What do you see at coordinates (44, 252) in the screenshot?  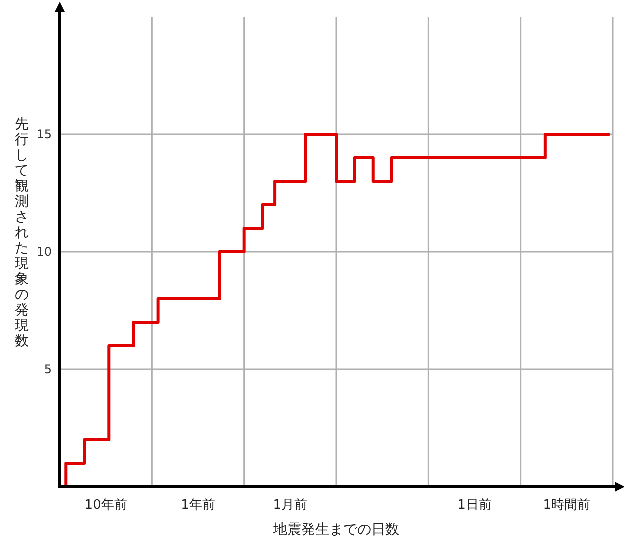 I see `y-tick-label: 10` at bounding box center [44, 252].